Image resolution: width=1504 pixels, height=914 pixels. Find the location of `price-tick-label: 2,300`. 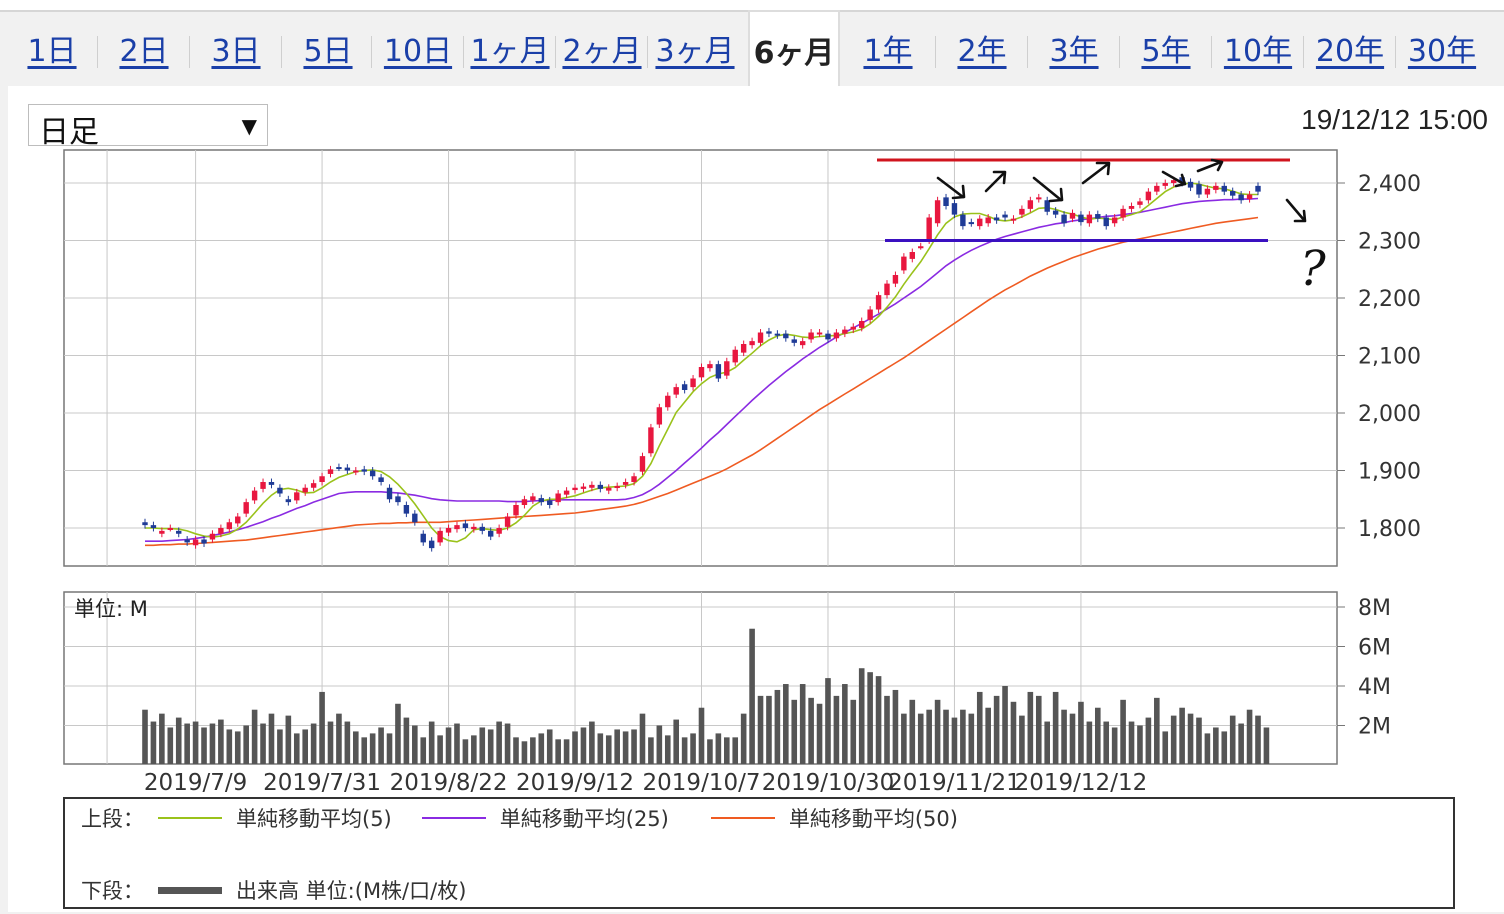

price-tick-label: 2,300 is located at coordinates (1389, 242).